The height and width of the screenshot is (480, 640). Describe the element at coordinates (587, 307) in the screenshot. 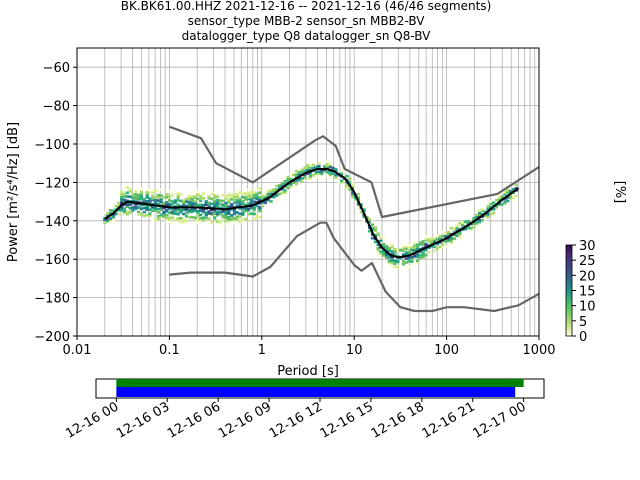

I see `colorbar-tick-label: 10` at that location.